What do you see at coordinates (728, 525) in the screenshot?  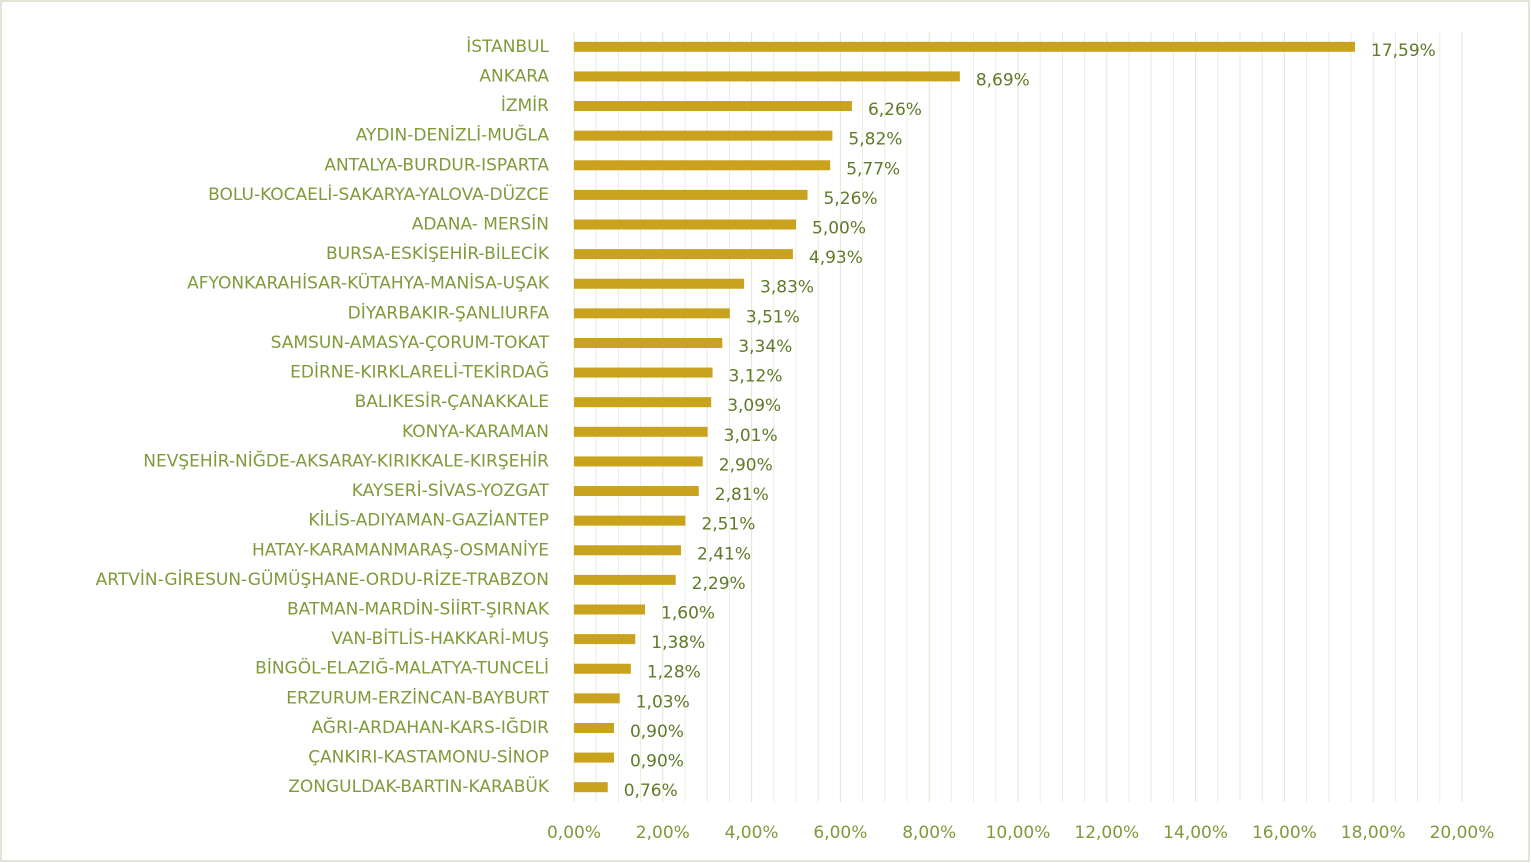 I see `value-label: 2,51%` at bounding box center [728, 525].